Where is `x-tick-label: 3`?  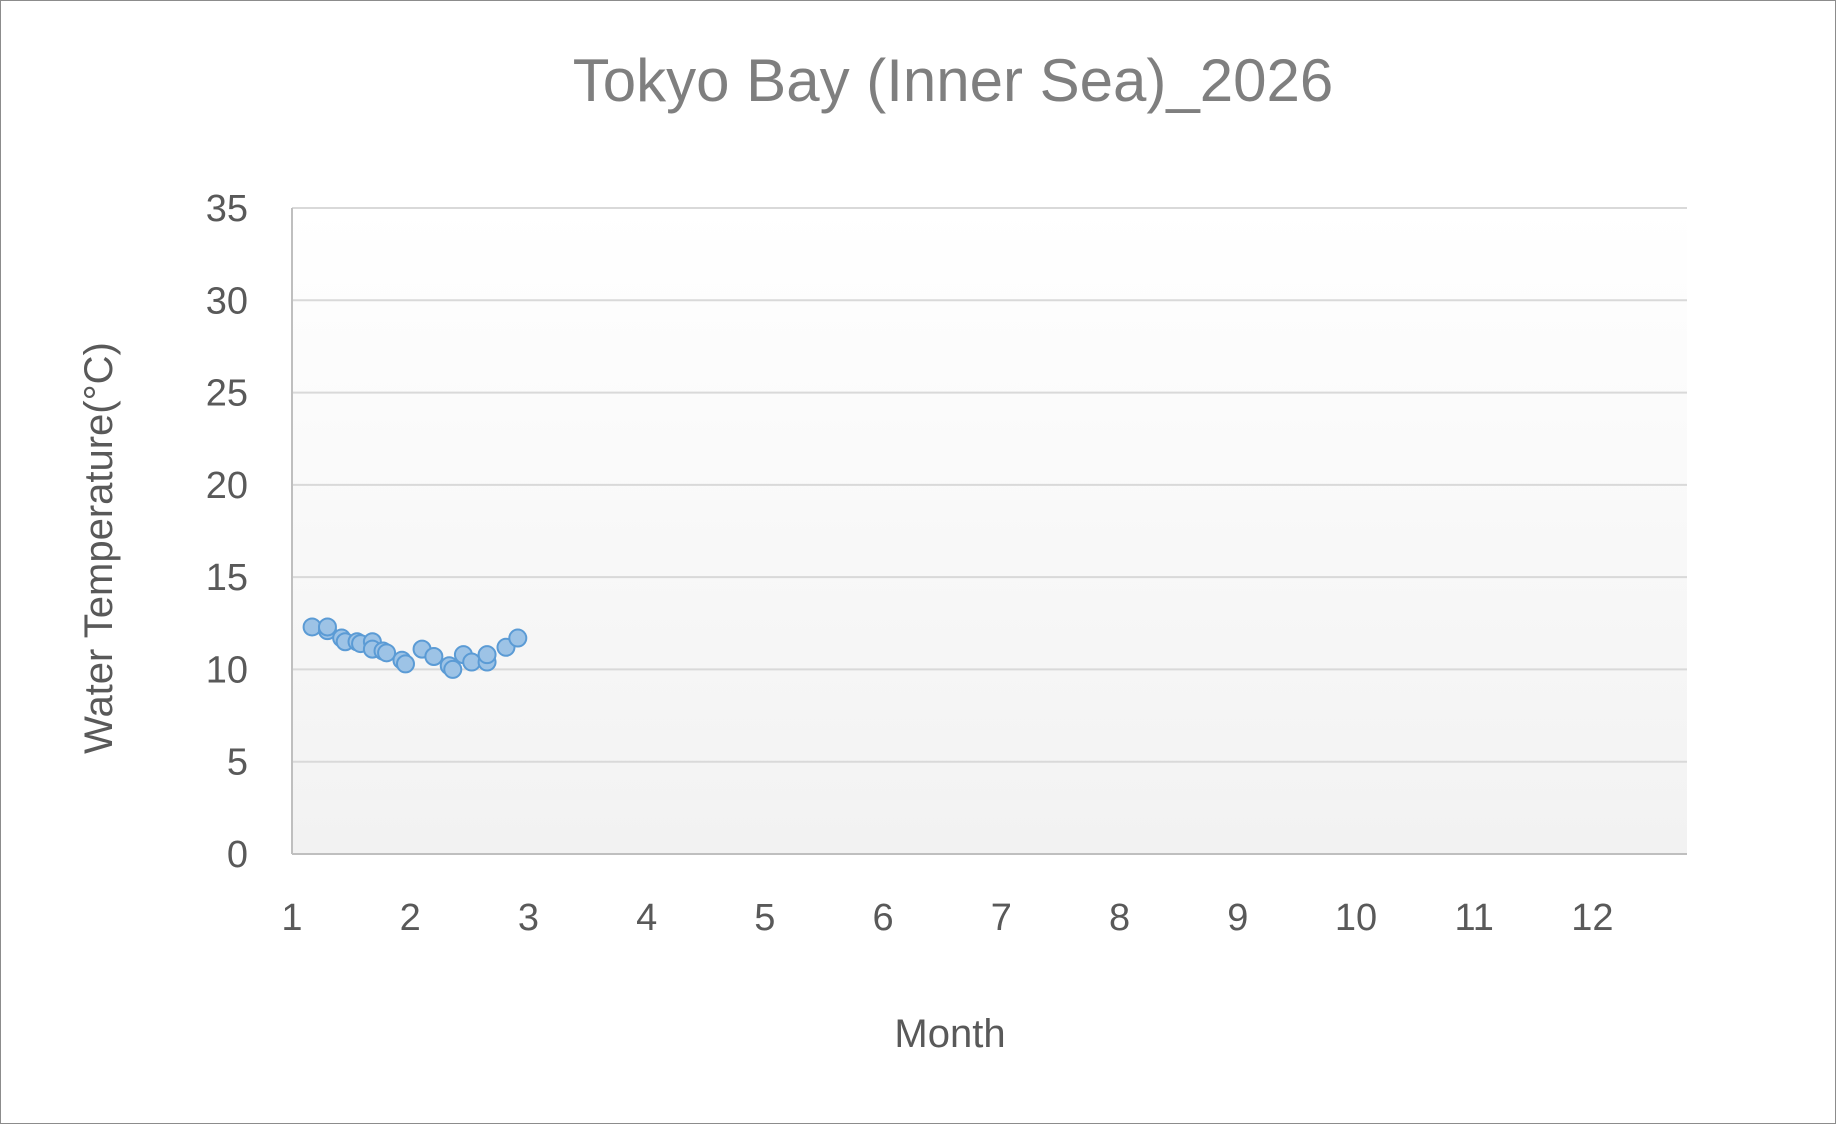 x-tick-label: 3 is located at coordinates (528, 918).